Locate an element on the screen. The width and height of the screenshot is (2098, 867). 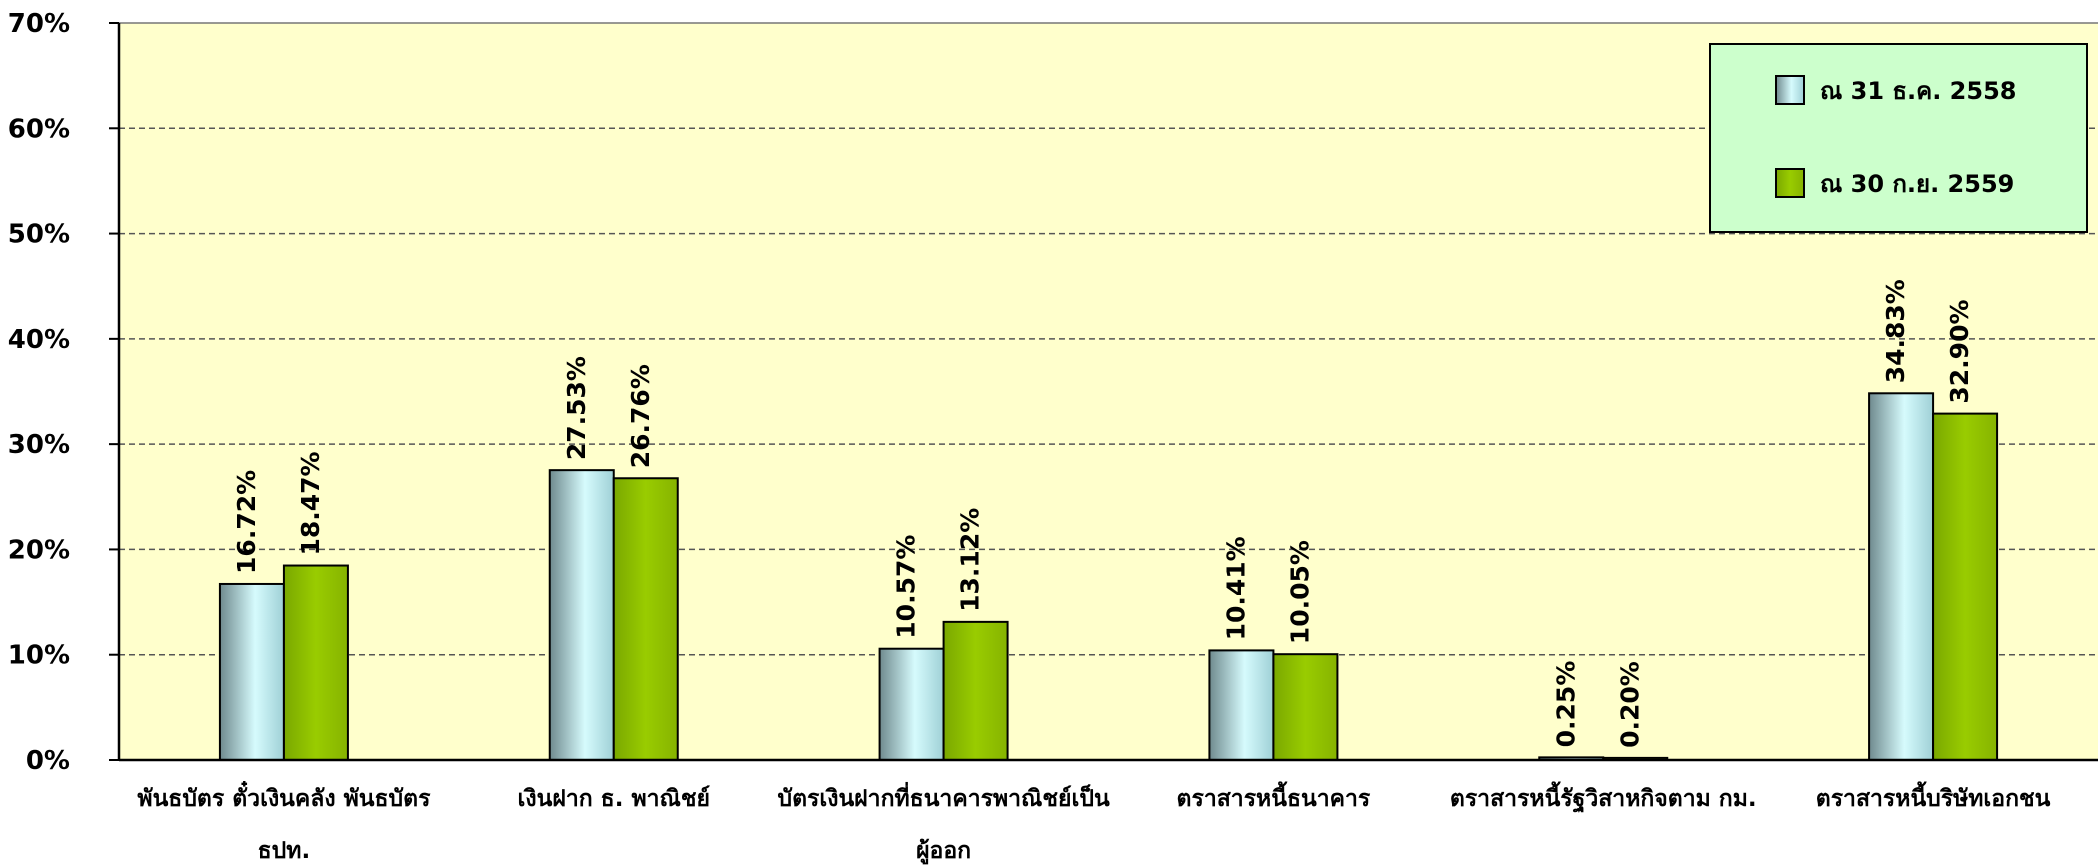
data-label: 34.83% is located at coordinates (1895, 331).